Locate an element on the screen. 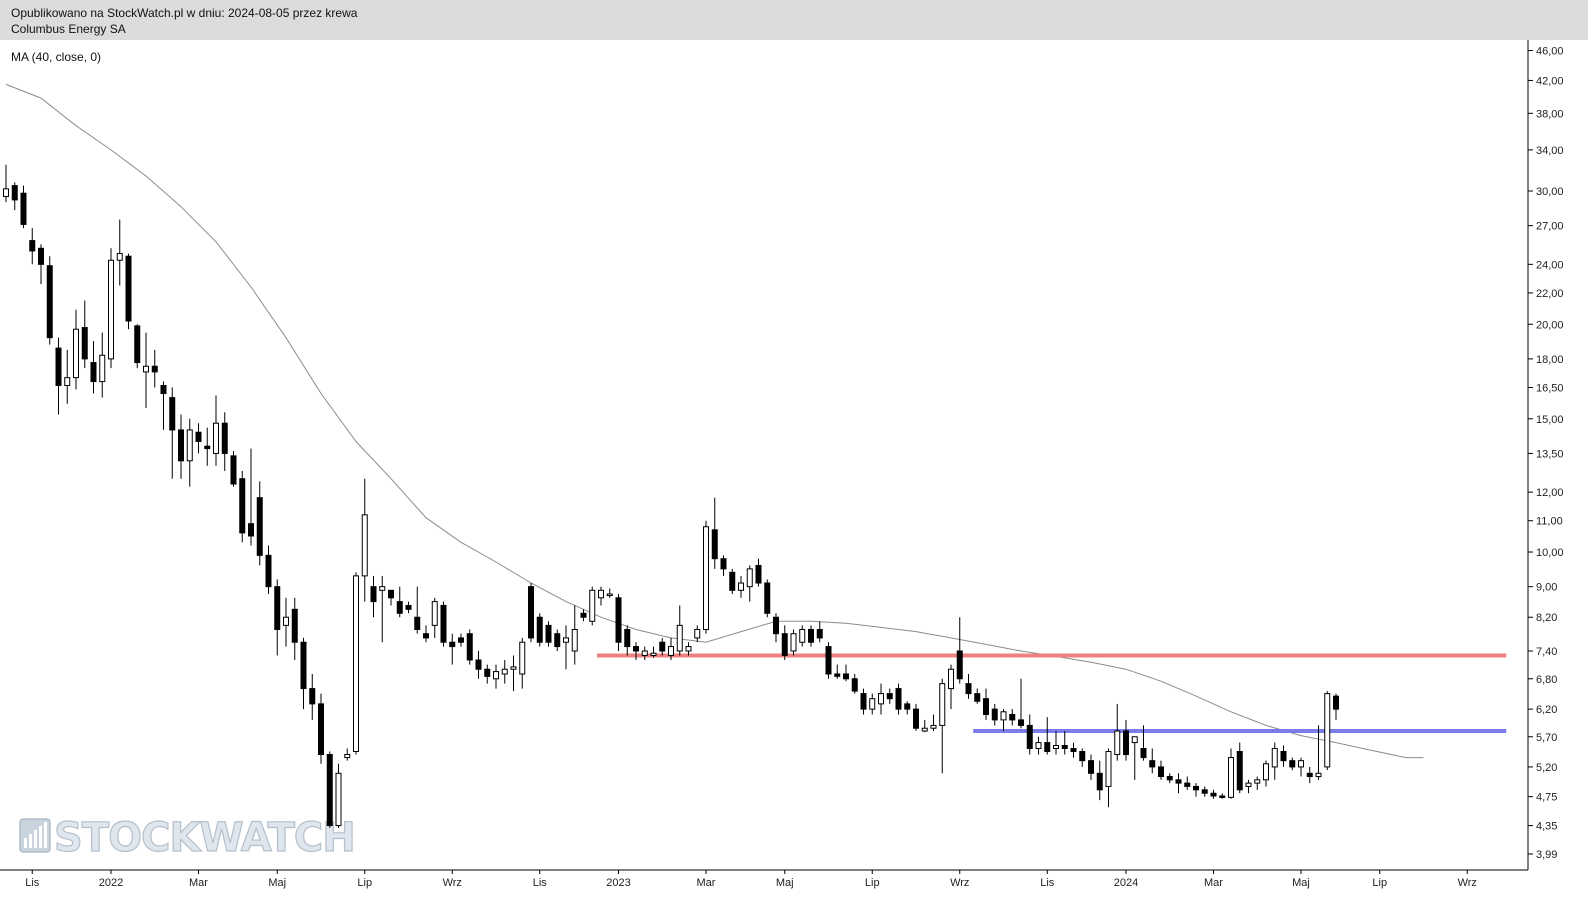 This screenshot has width=1588, height=901. y-tick-label: 42,00 is located at coordinates (1550, 81).